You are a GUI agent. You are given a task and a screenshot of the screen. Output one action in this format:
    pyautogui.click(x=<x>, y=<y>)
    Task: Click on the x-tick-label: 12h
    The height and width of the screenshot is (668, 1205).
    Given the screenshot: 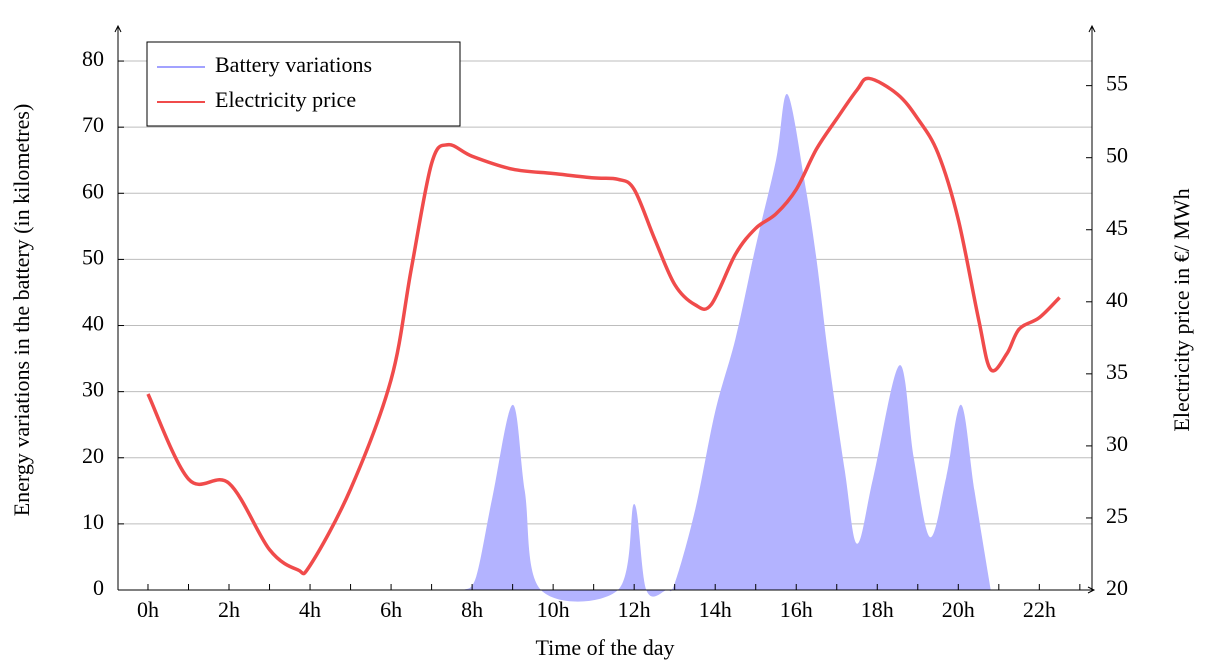 What is the action you would take?
    pyautogui.click(x=634, y=609)
    